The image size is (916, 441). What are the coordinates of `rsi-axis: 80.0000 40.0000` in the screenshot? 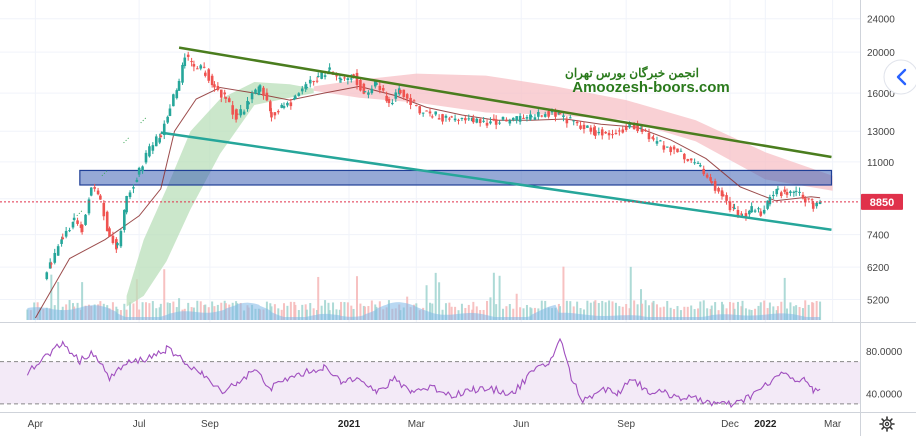 It's located at (884, 373).